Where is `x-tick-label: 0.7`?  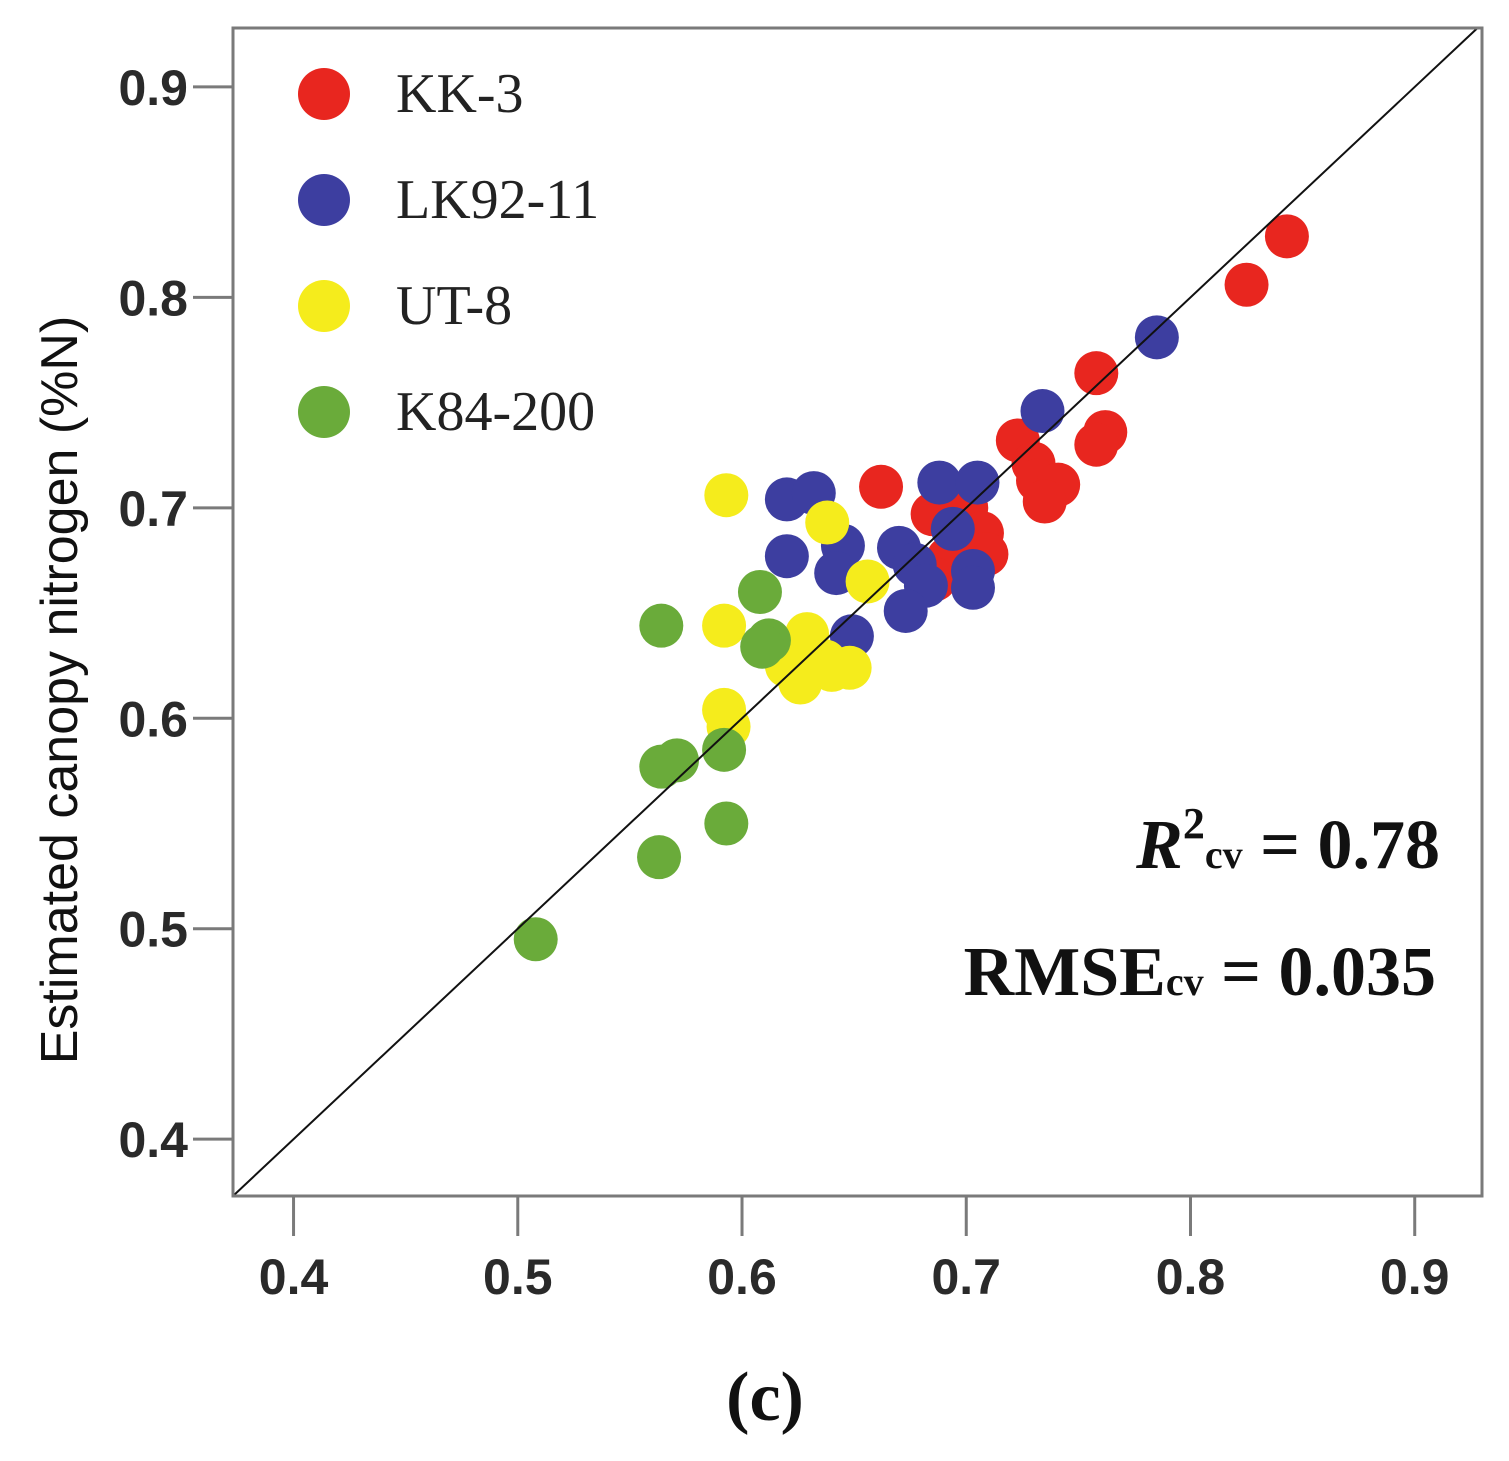 x-tick-label: 0.7 is located at coordinates (966, 1277).